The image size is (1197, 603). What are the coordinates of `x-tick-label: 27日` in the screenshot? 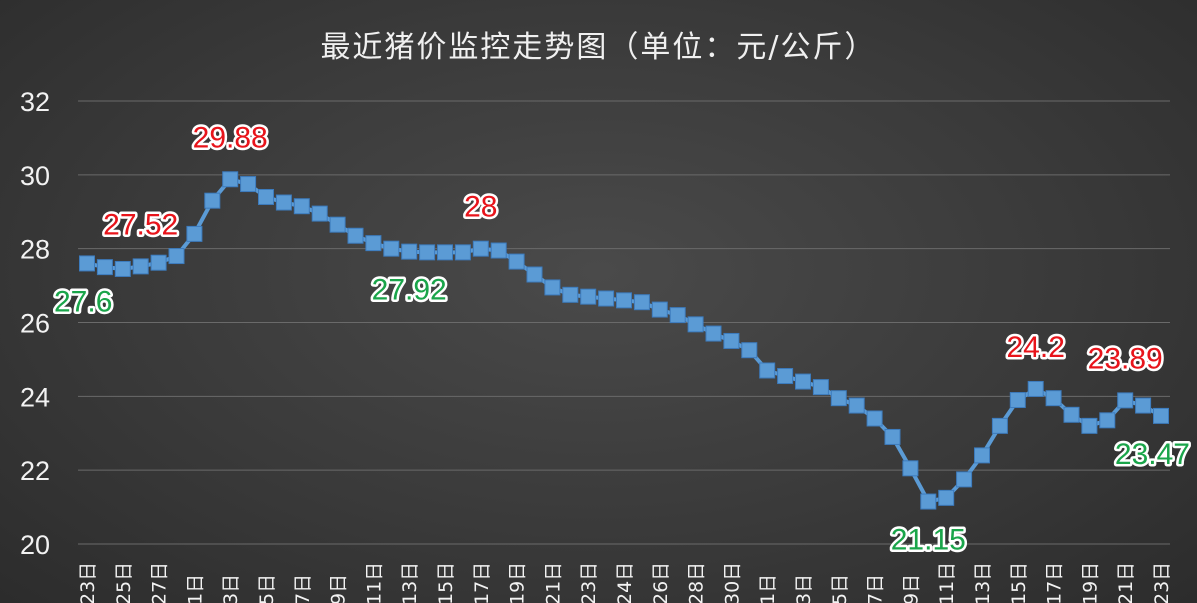 It's located at (160, 582).